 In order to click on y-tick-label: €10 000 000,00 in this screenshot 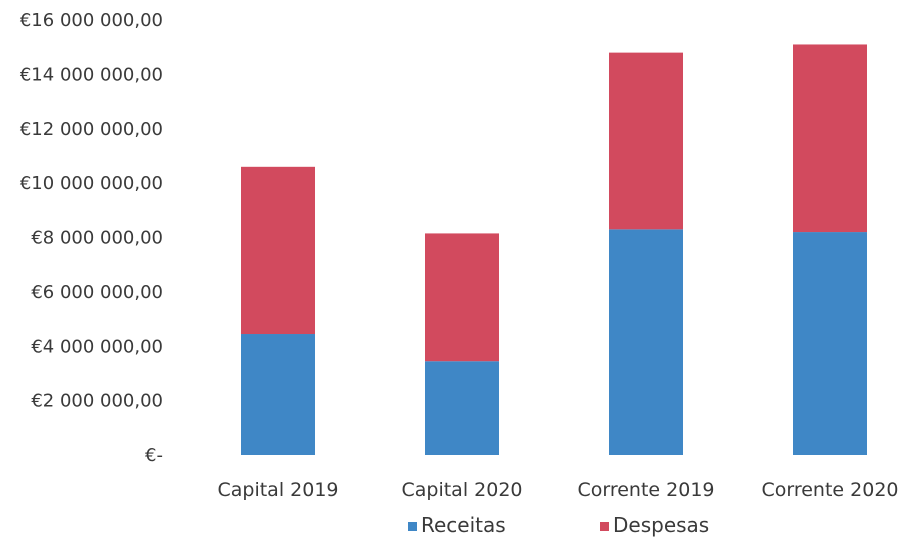, I will do `click(91, 183)`.